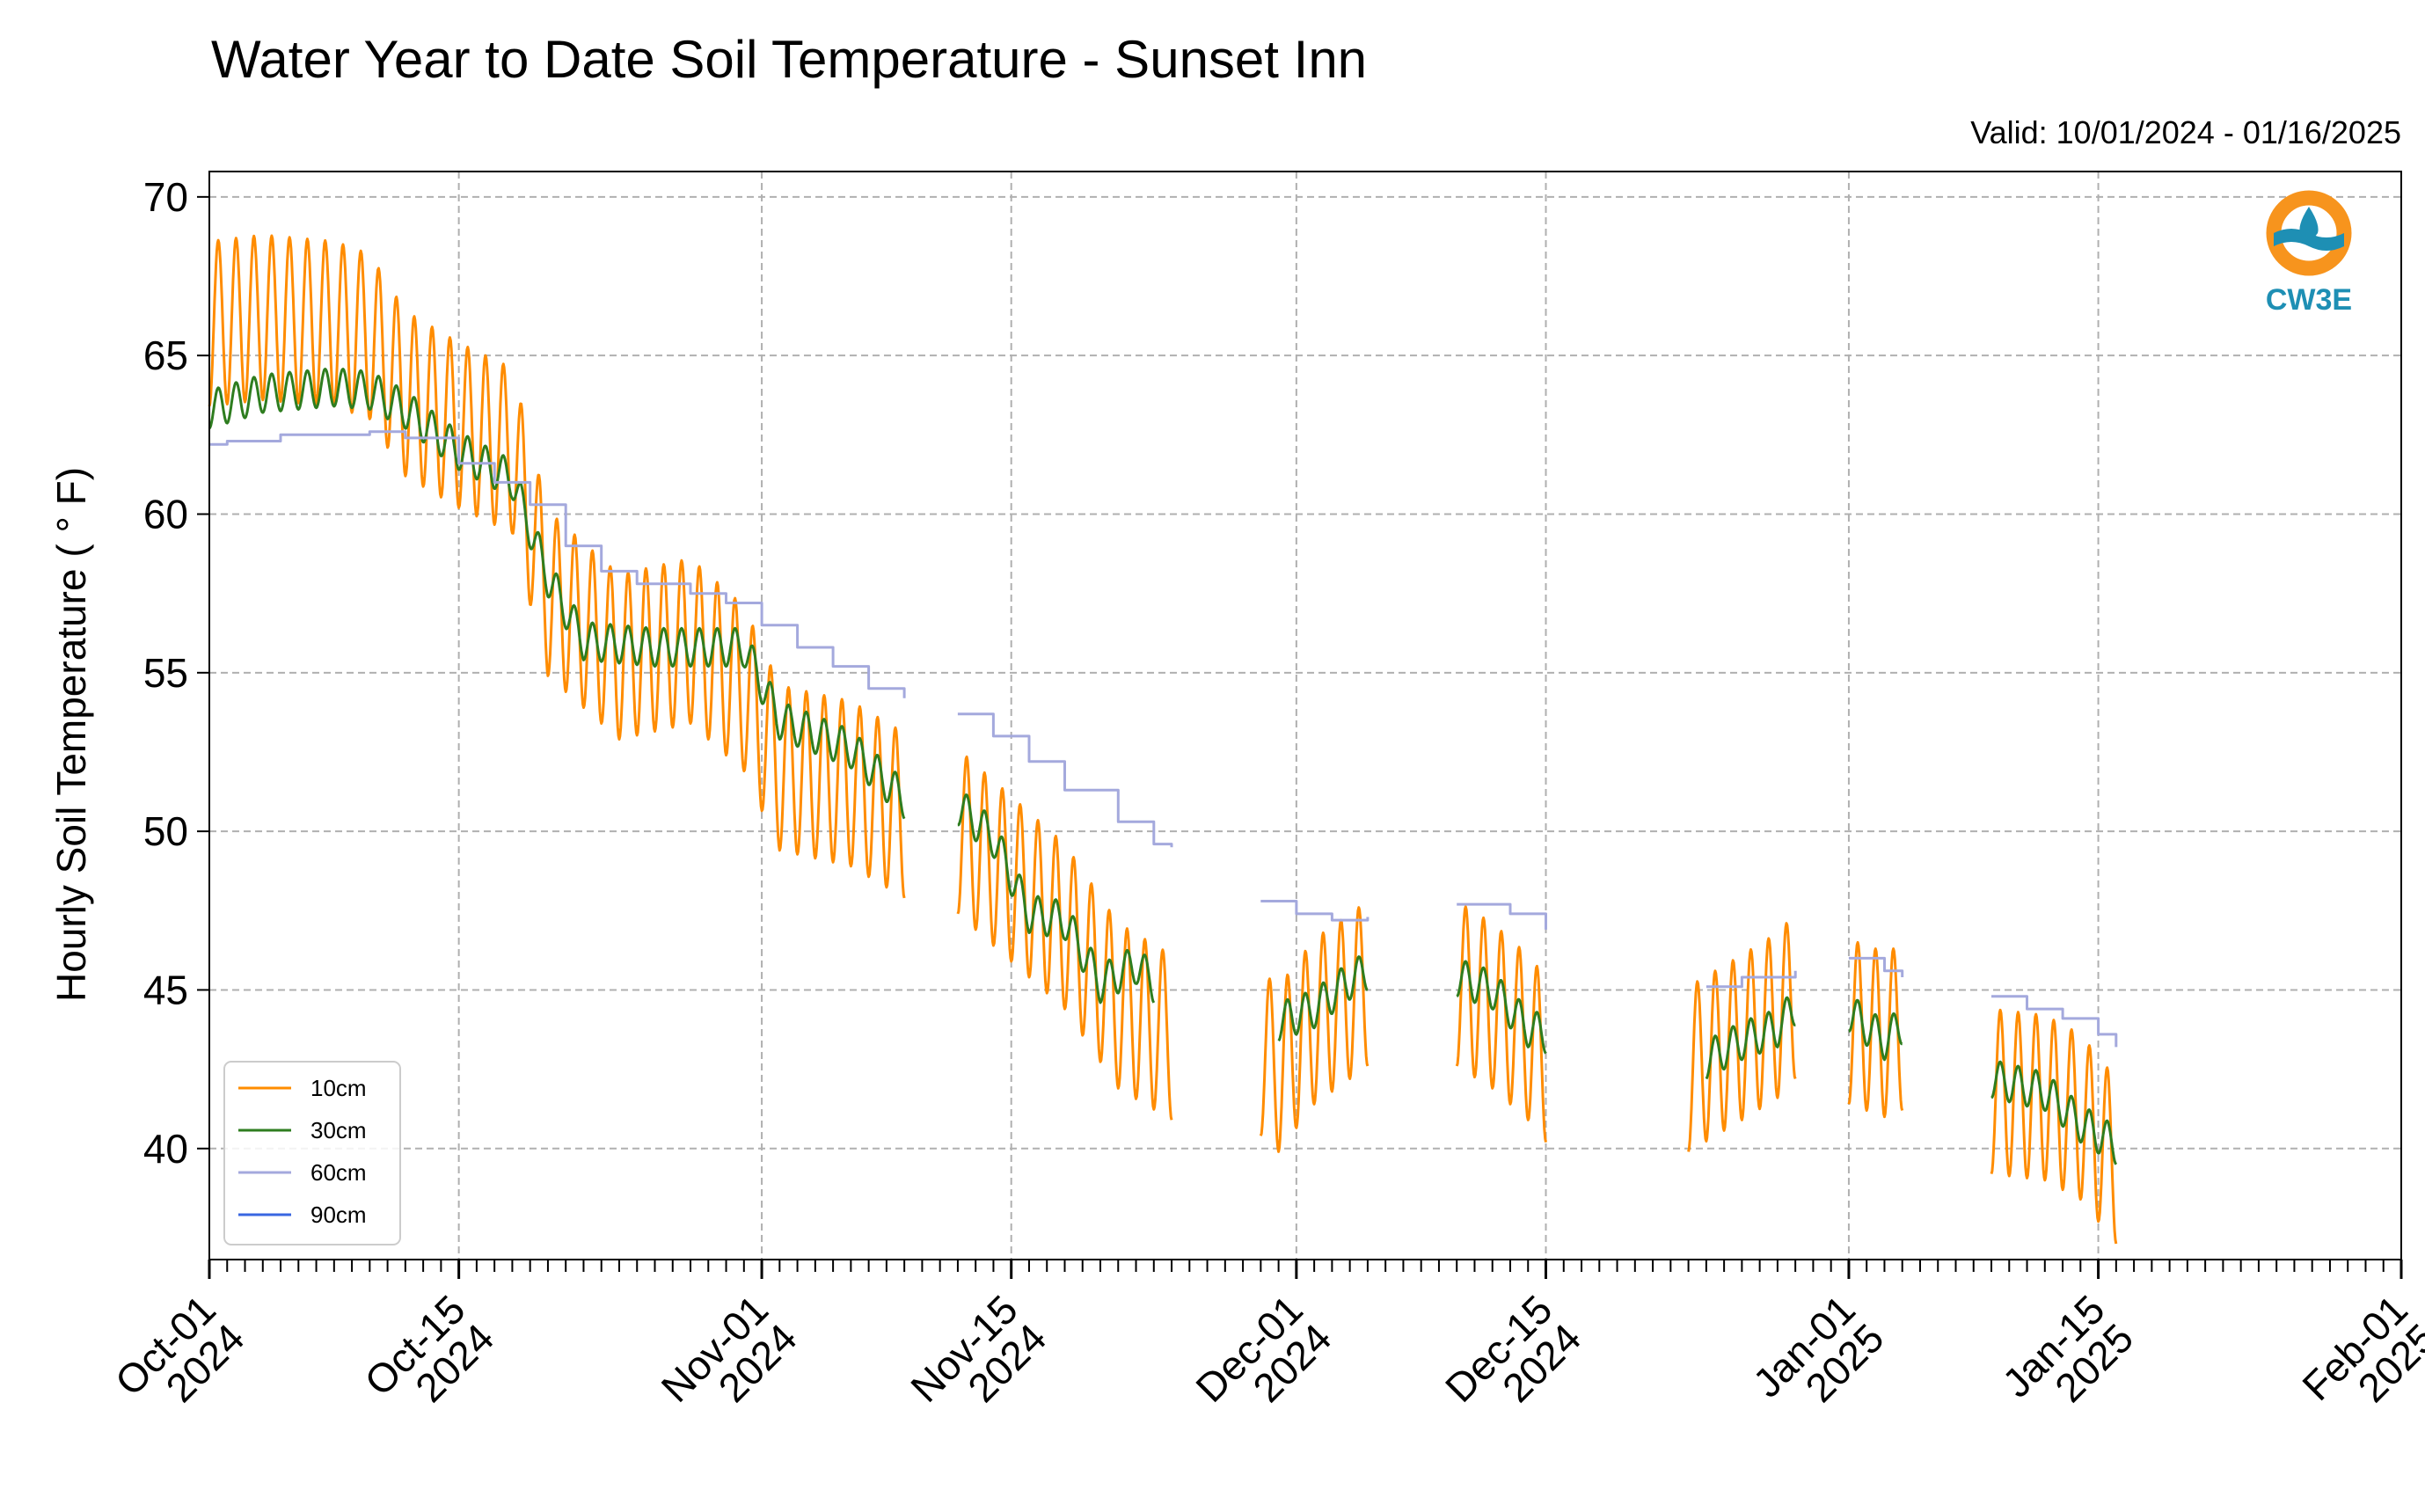 Image resolution: width=2425 pixels, height=1512 pixels. What do you see at coordinates (165, 355) in the screenshot?
I see `y-tick-label: 65` at bounding box center [165, 355].